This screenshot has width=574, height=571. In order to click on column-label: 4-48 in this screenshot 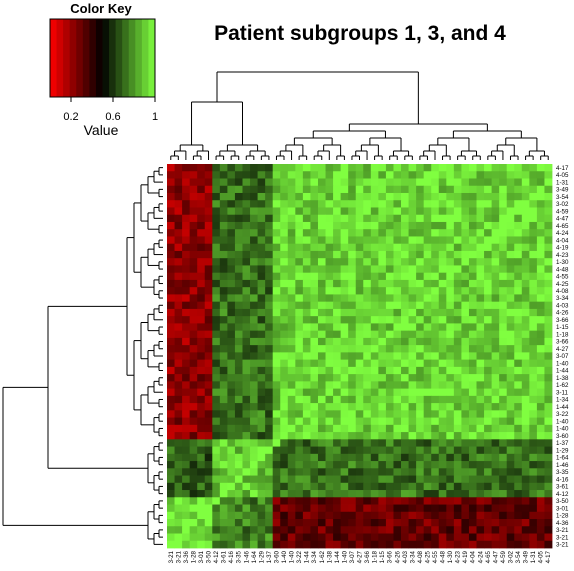, I will do `click(443, 556)`.